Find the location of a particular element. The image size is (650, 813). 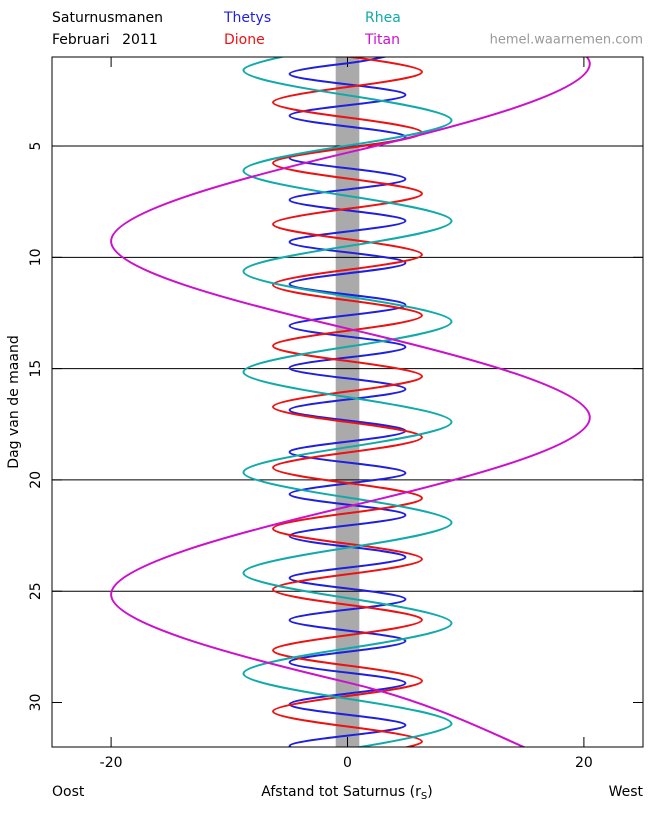

x-label-text: Afstand tot Saturnus (r is located at coordinates (341, 792).